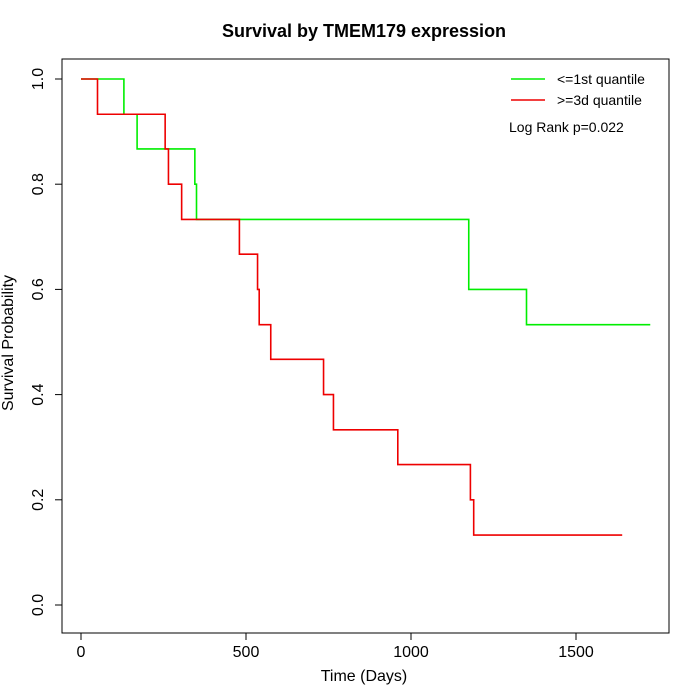 This screenshot has width=700, height=700. What do you see at coordinates (566, 127) in the screenshot?
I see `log-rank-annotation: Log Rank p=0.022` at bounding box center [566, 127].